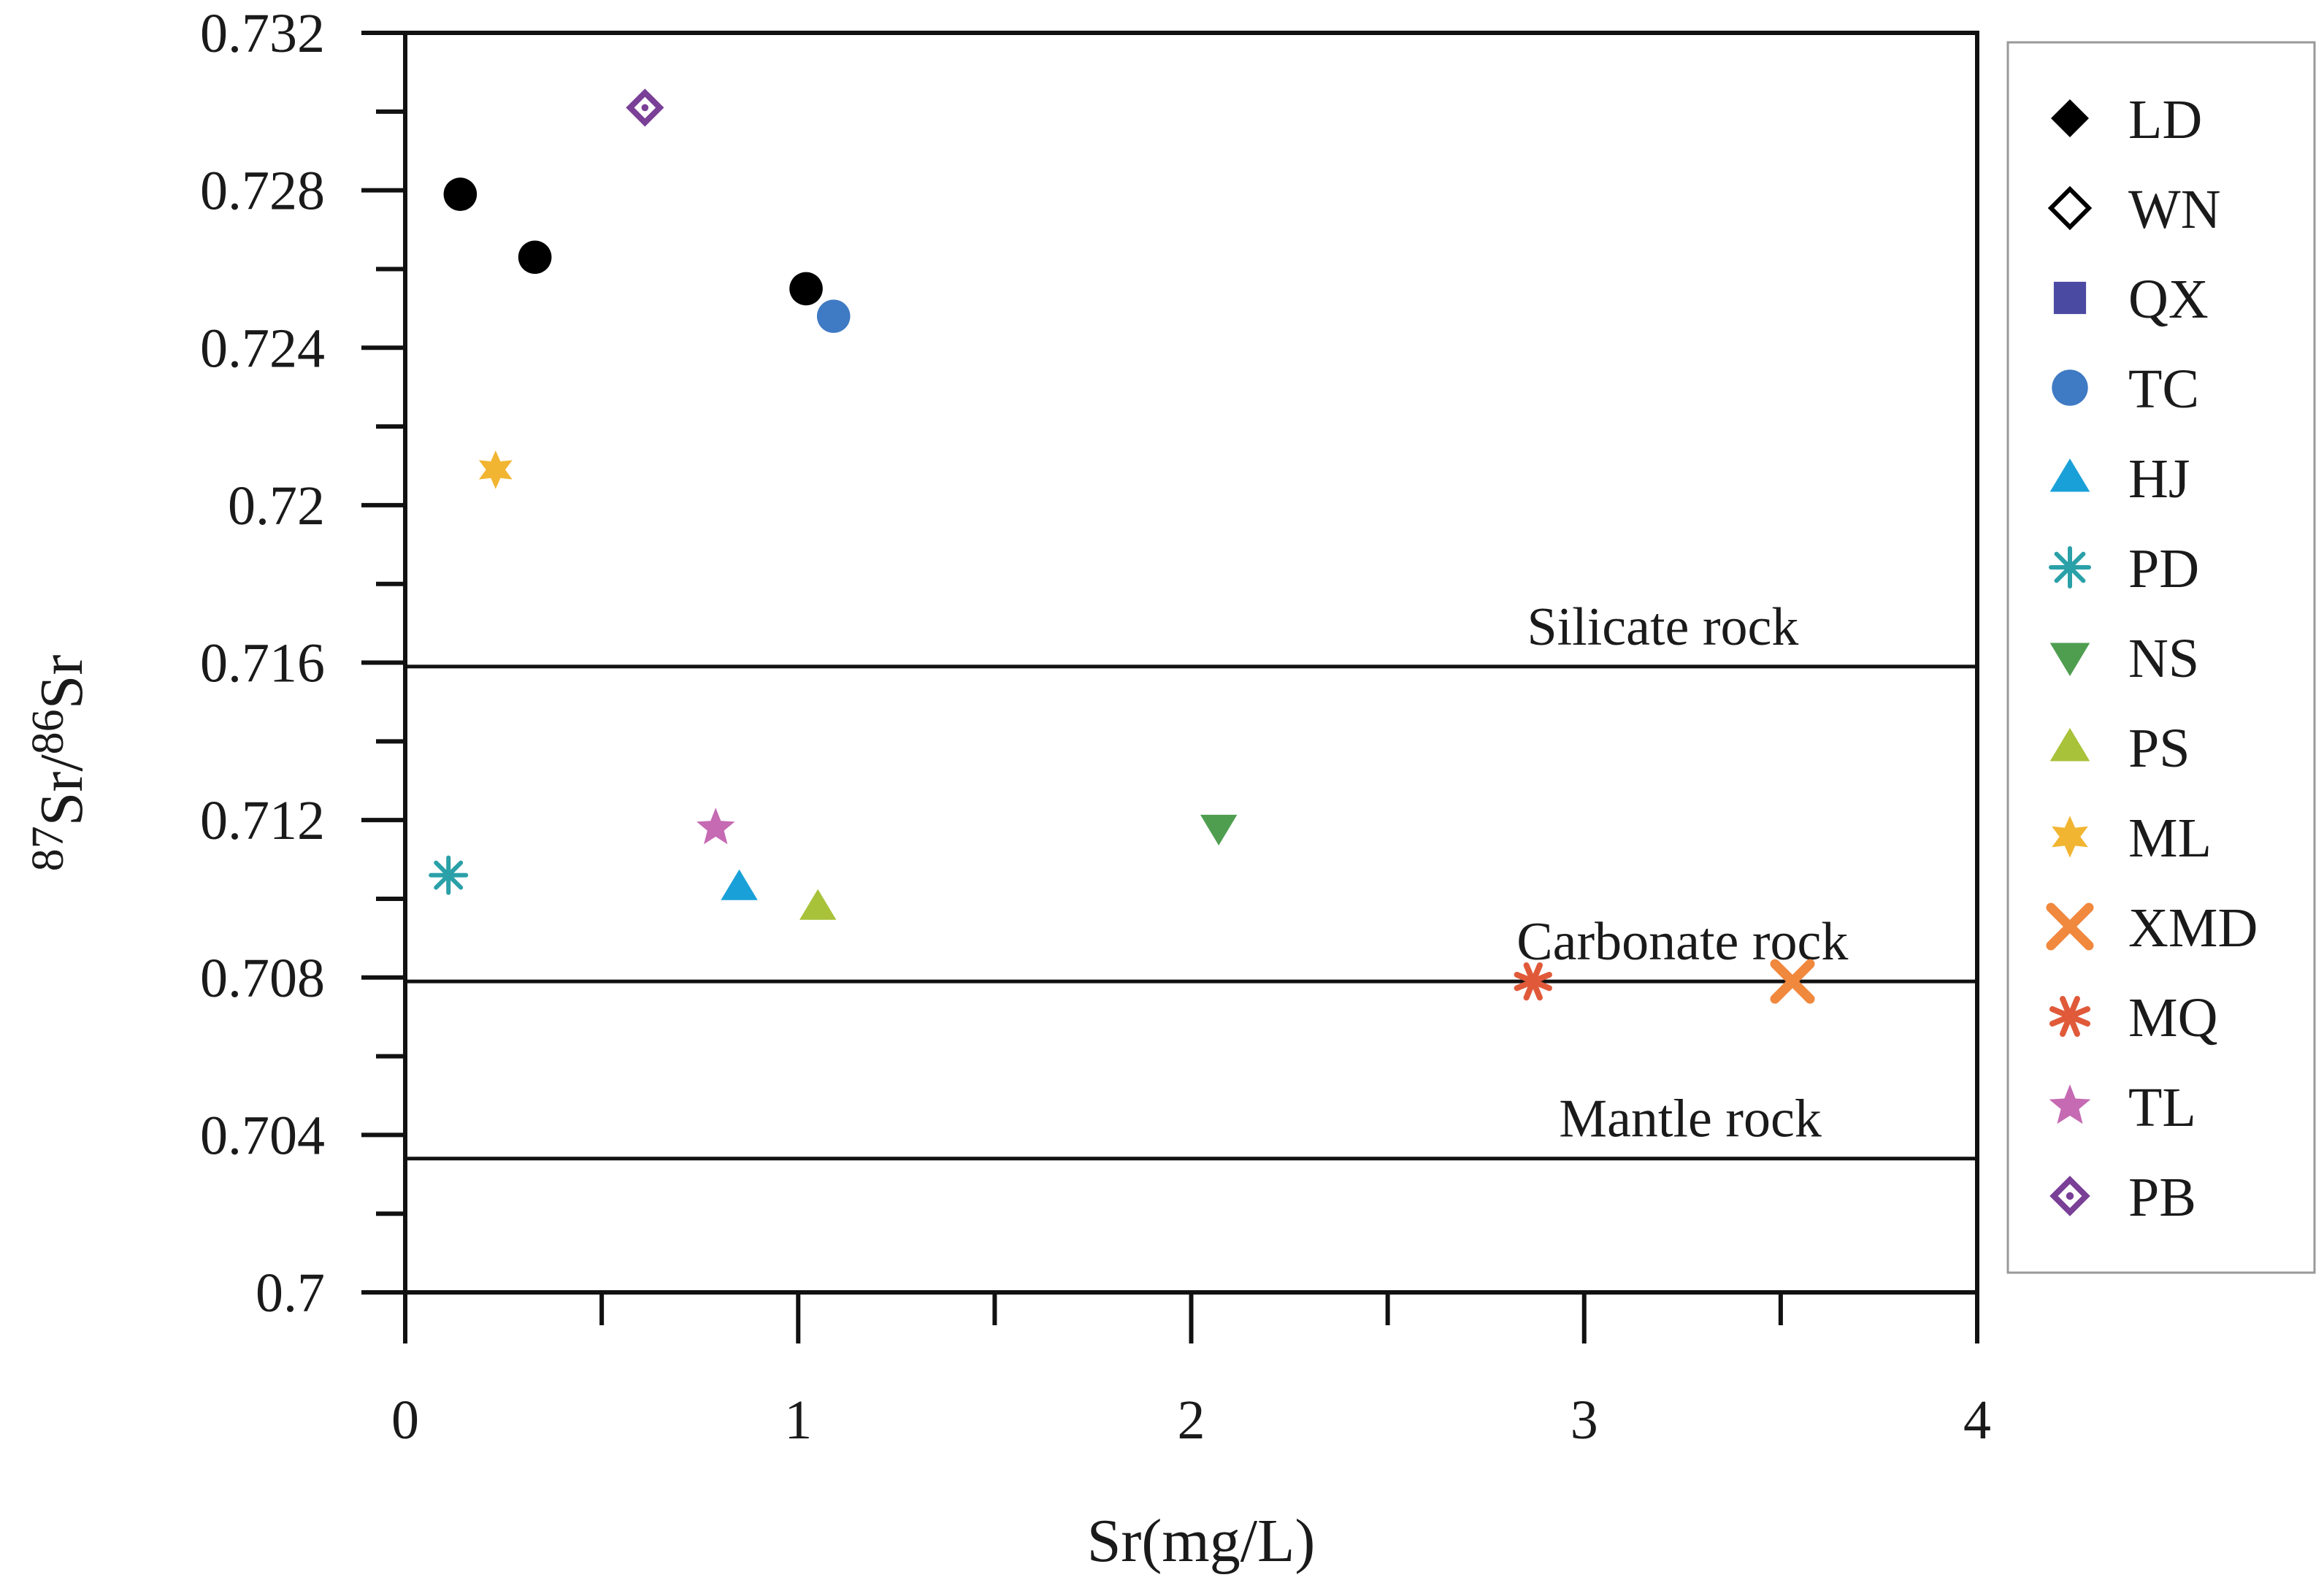  I want to click on legend-marker-xmd, so click(2070, 927).